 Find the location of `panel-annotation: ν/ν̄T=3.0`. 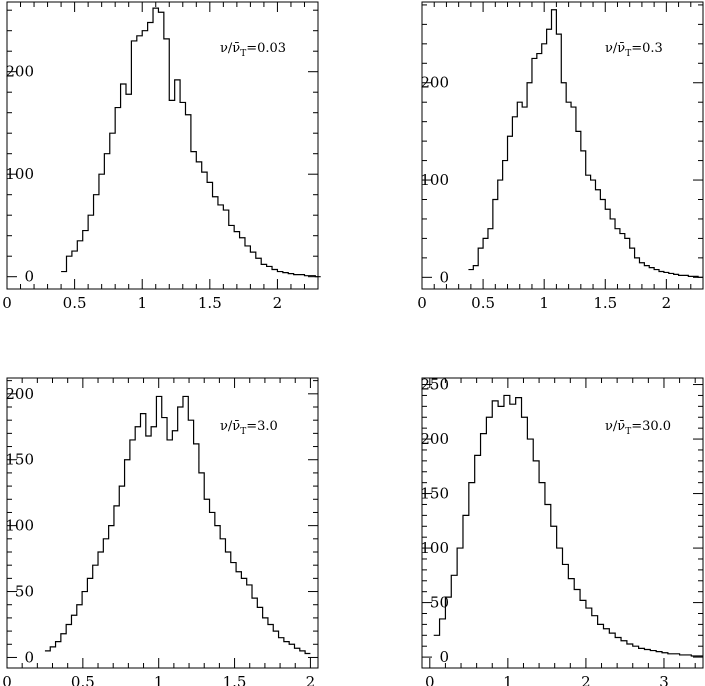

panel-annotation: ν/ν̄T=3.0 is located at coordinates (249, 428).